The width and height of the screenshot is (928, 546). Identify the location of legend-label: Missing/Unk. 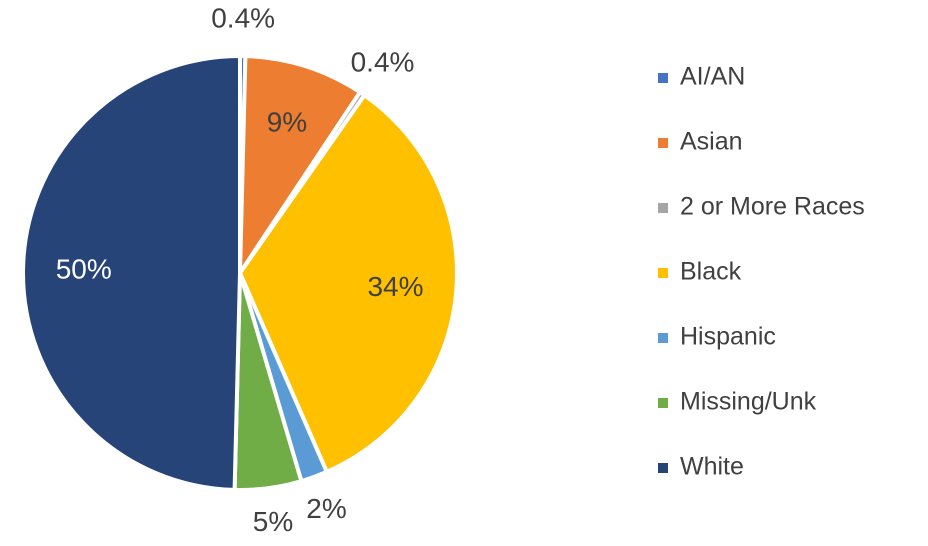
(748, 402).